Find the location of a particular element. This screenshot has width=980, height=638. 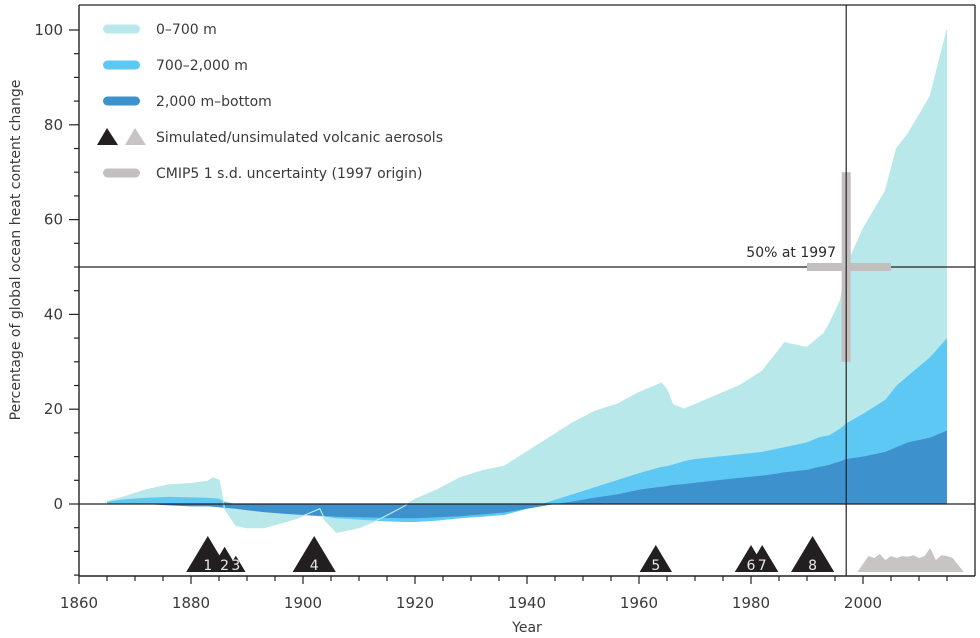

volcano-label-1: 1 is located at coordinates (207, 566).